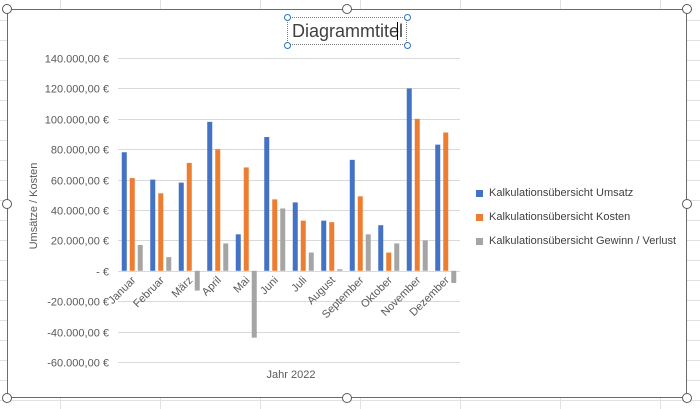 This screenshot has height=409, width=700. I want to click on x-tick-label: Mai, so click(241, 284).